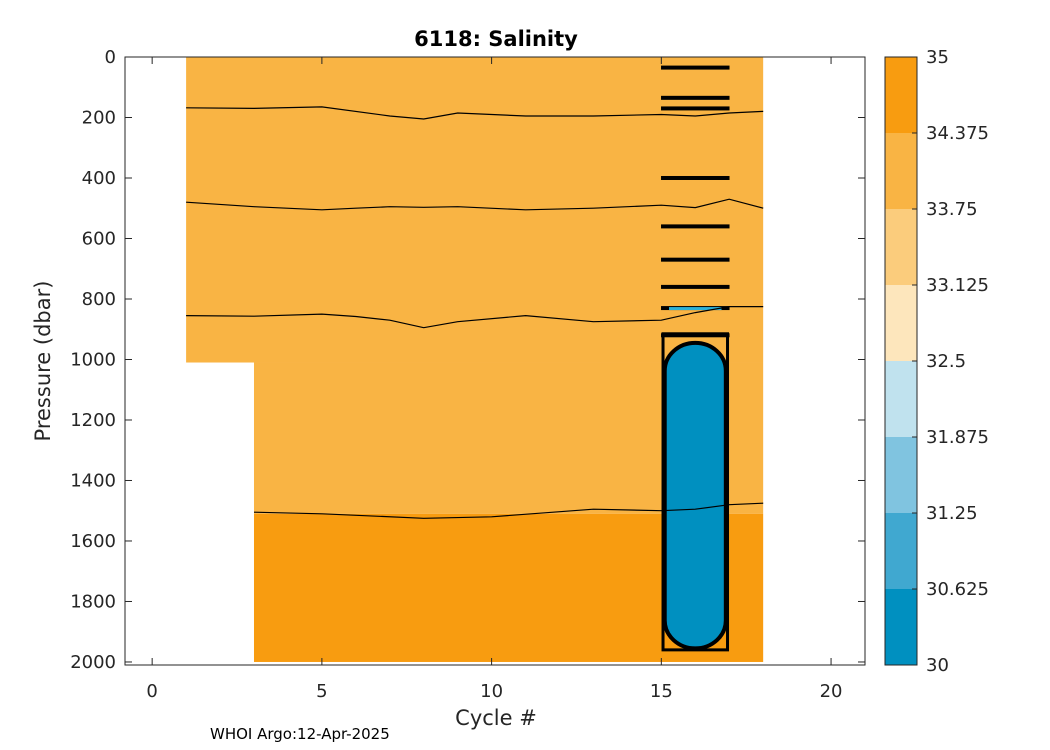 Image resolution: width=1050 pixels, height=750 pixels. I want to click on contour-deep, so click(508, 510).